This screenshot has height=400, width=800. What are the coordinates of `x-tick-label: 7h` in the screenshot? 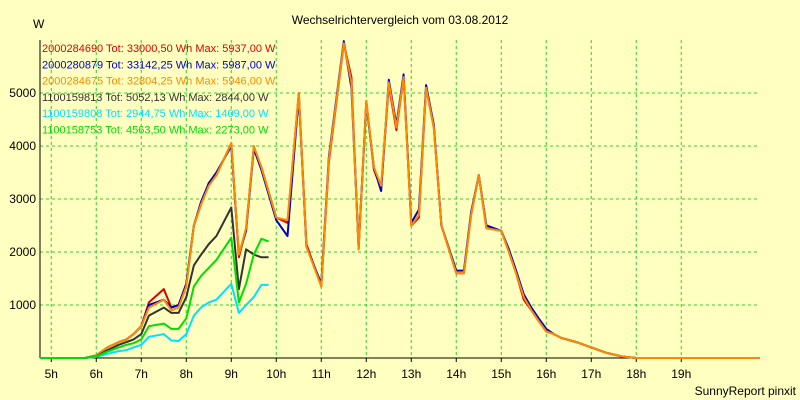 It's located at (141, 374).